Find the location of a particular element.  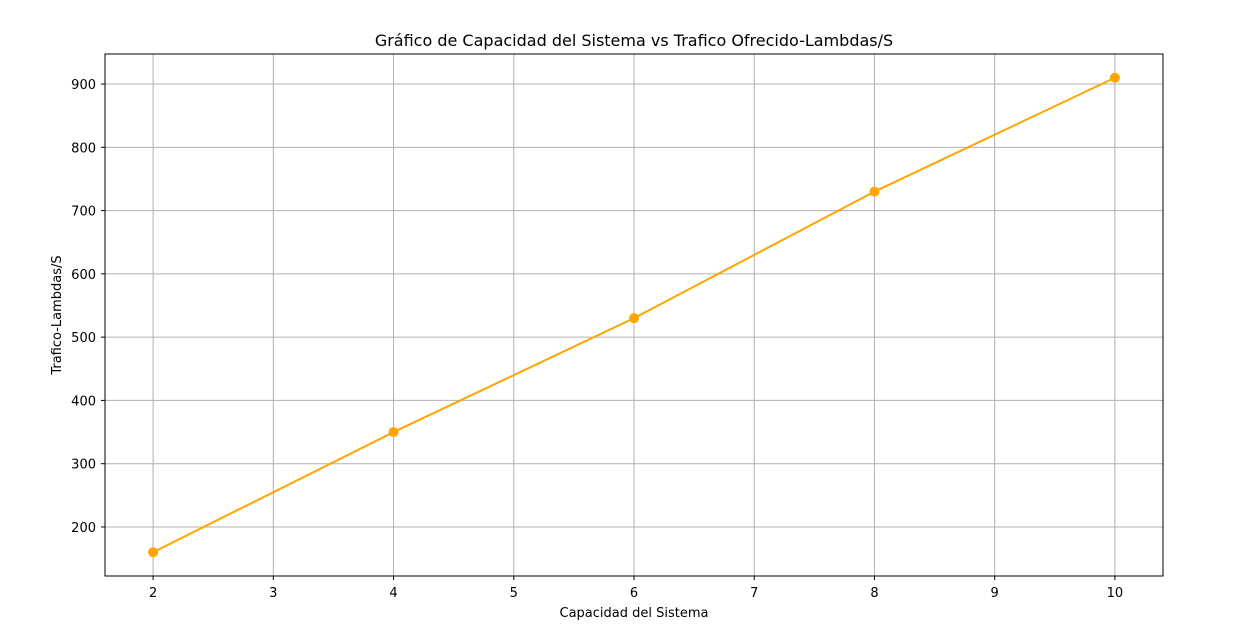

y-tick-label: 300 is located at coordinates (83, 465).